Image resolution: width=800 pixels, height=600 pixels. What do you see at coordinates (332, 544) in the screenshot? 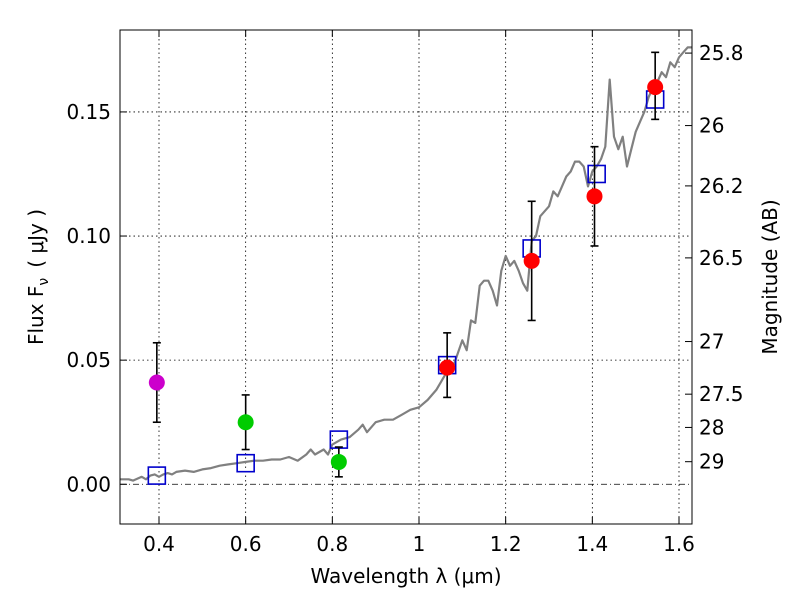
I see `x-tick-label: 0.8` at bounding box center [332, 544].